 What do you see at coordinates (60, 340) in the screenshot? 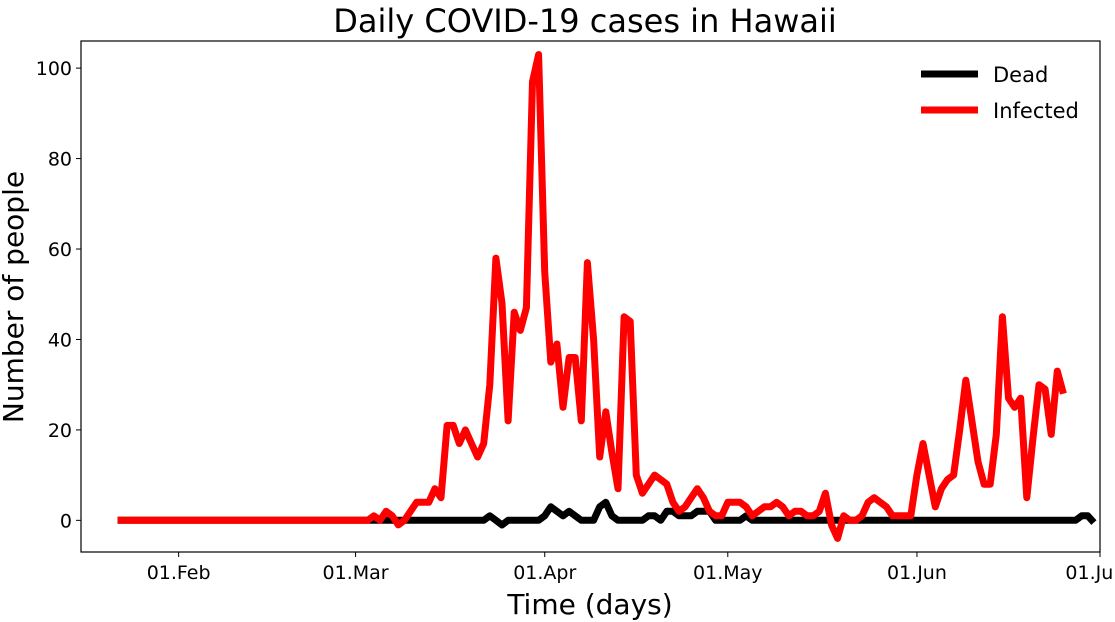
I see `y-tick-label: 40` at bounding box center [60, 340].